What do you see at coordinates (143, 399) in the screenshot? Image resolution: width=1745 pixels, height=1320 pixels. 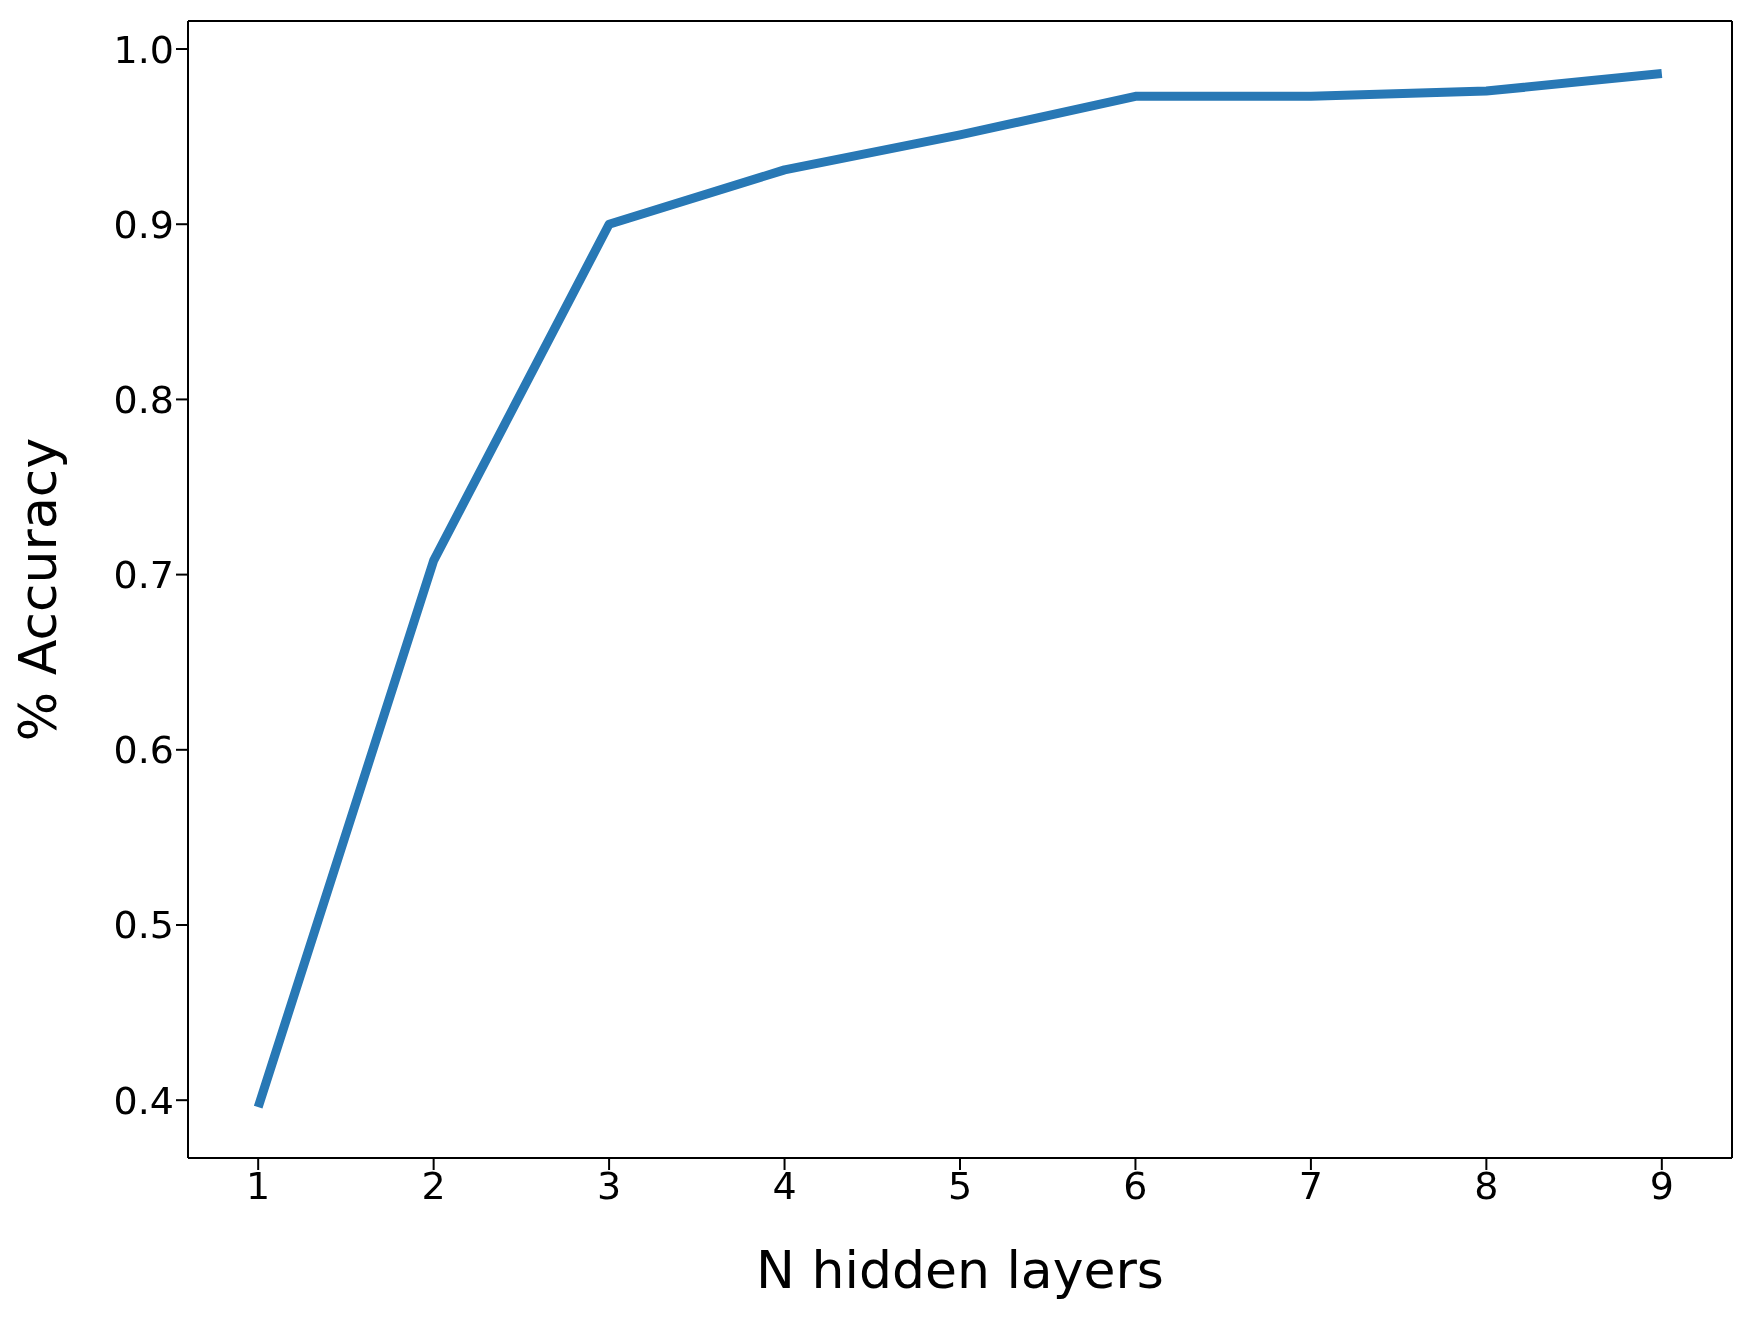 I see `y-tick-label: 0.8` at bounding box center [143, 399].